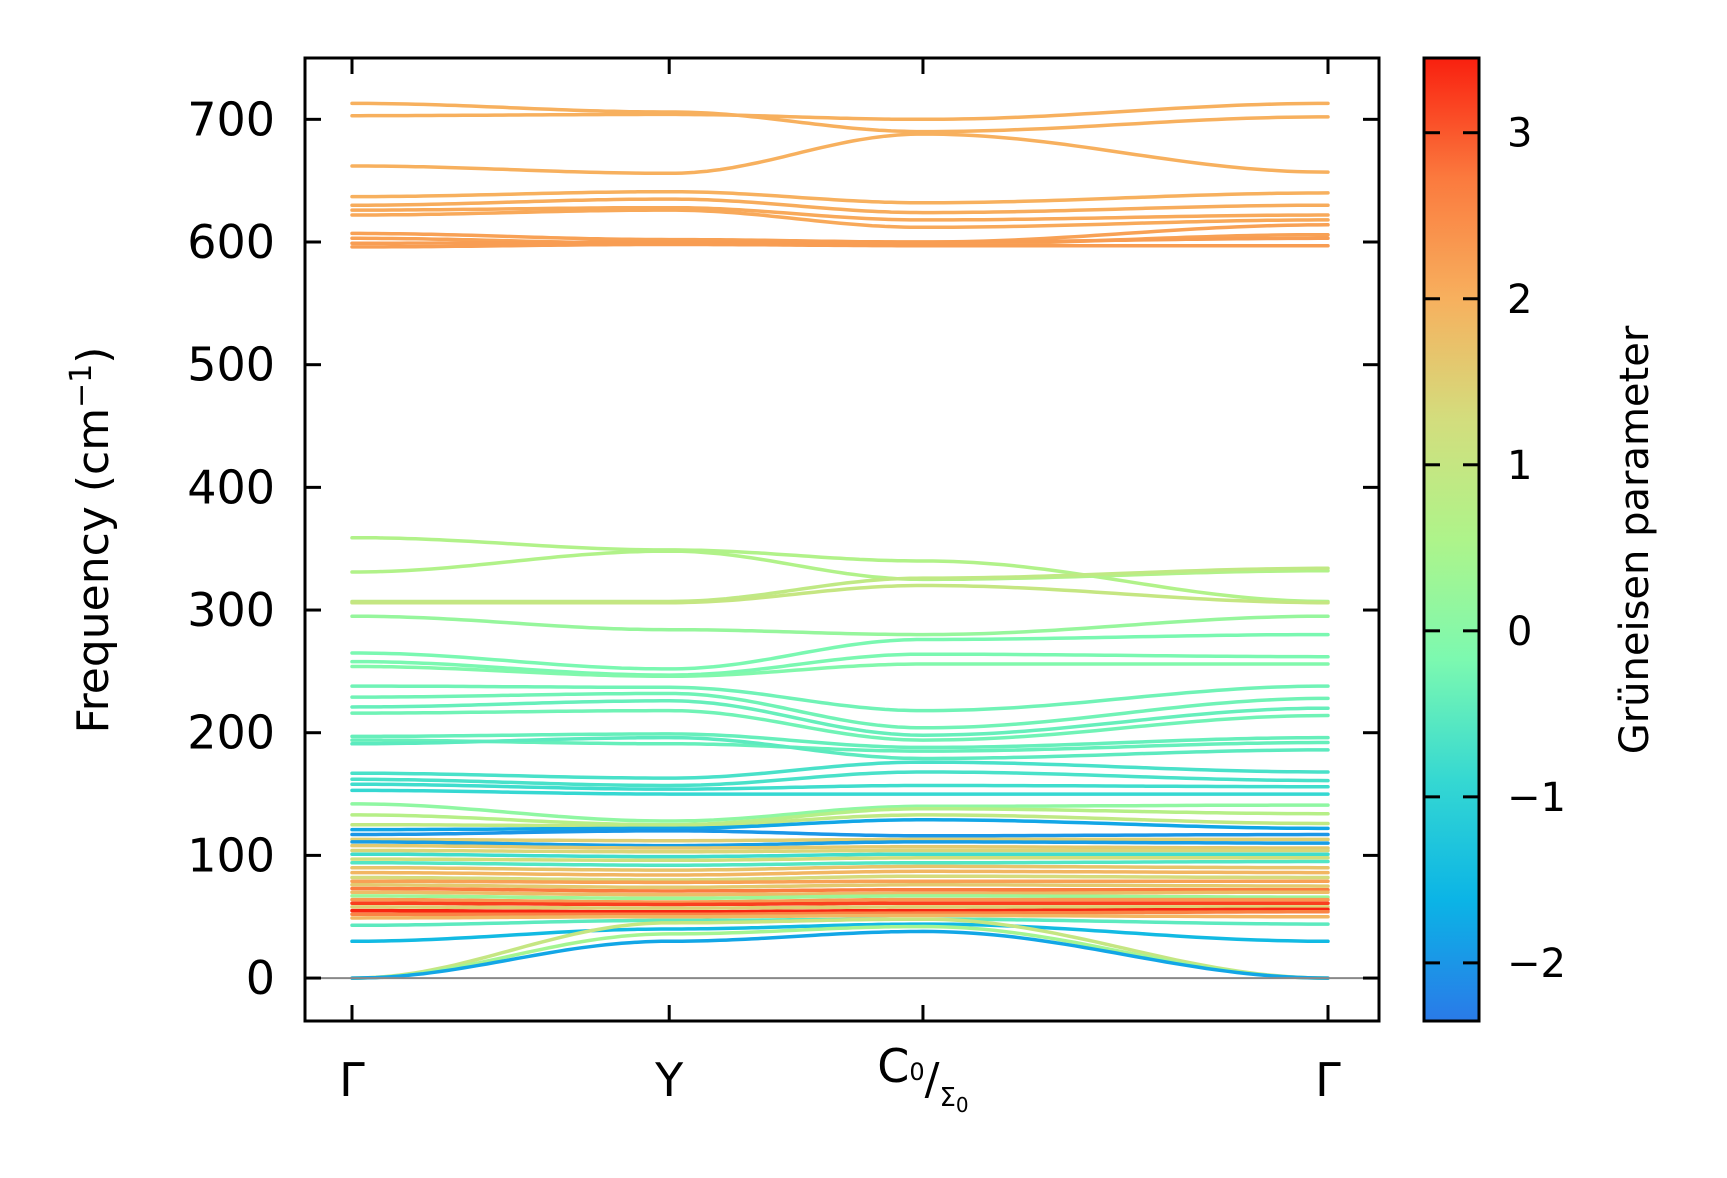 Image resolution: width=1727 pixels, height=1178 pixels. I want to click on y-axis-label: Frequency (cm−1), so click(92, 540).